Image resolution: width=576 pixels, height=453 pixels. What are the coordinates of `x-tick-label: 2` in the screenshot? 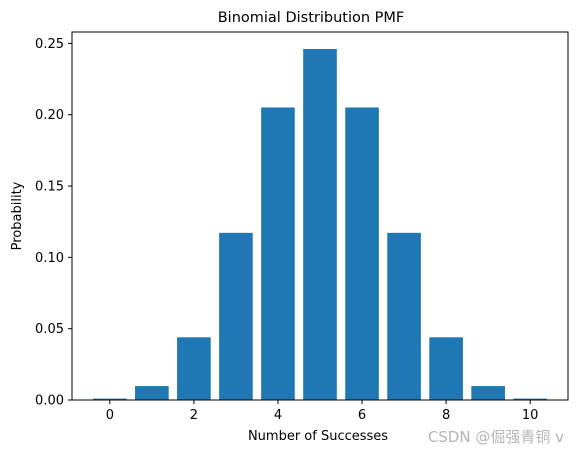 It's located at (194, 415).